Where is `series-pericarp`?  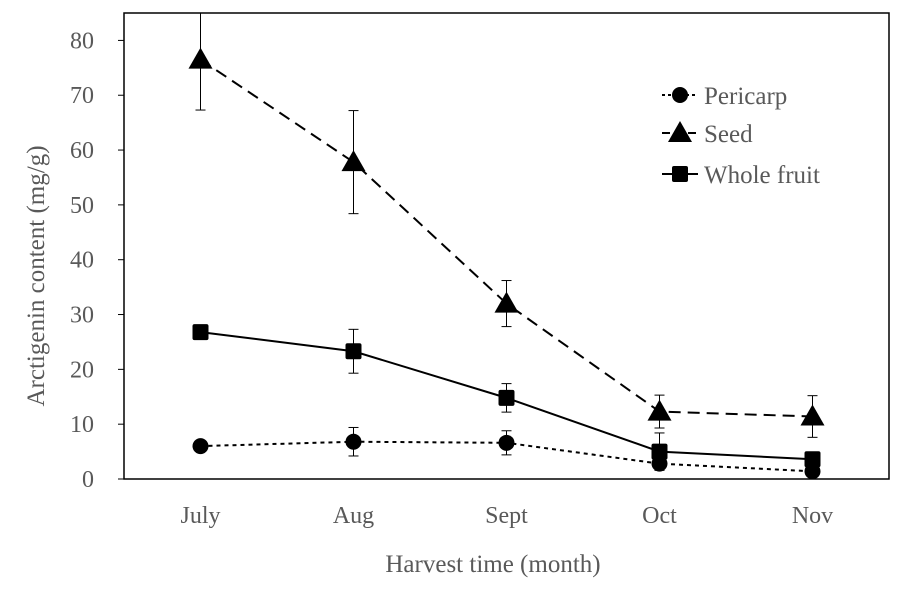 series-pericarp is located at coordinates (506, 453).